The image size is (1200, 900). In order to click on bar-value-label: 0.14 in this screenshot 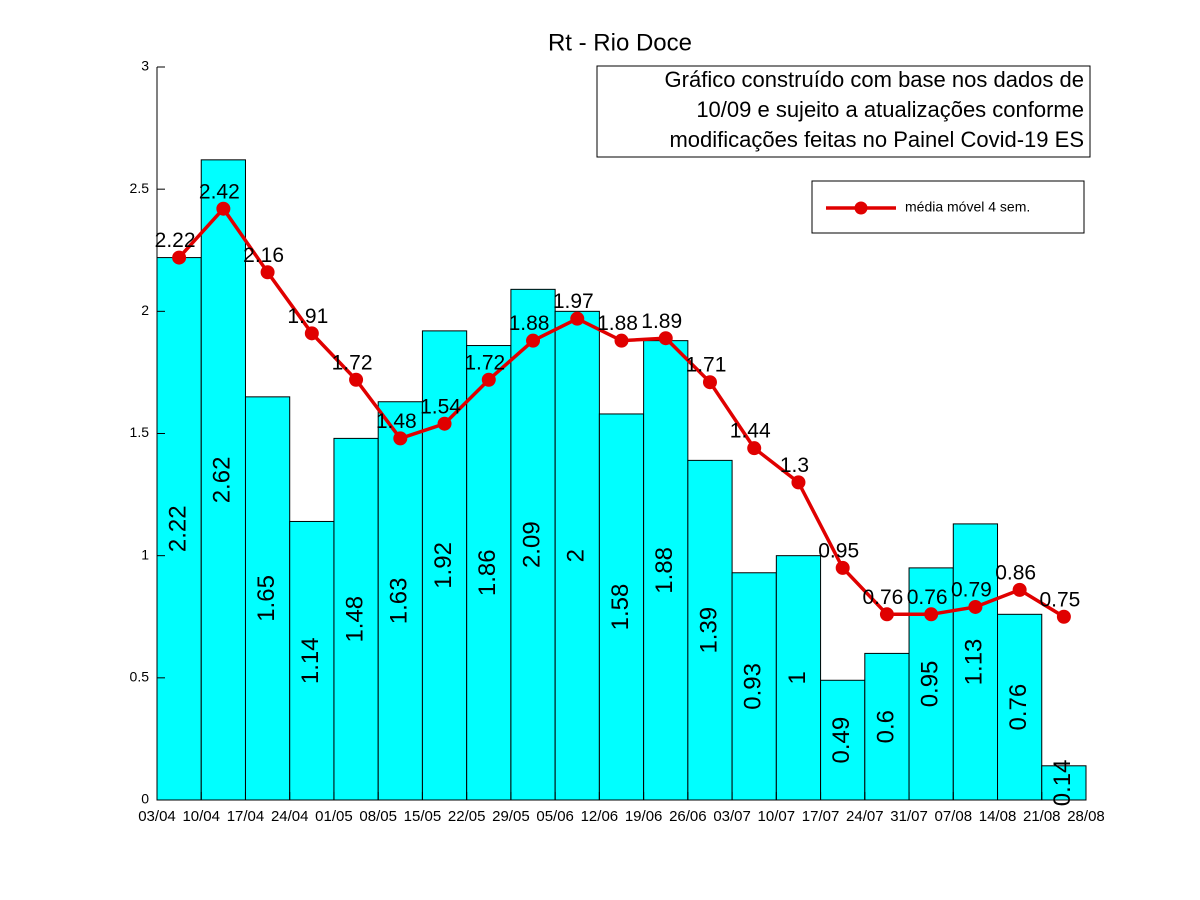, I will do `click(1062, 783)`.